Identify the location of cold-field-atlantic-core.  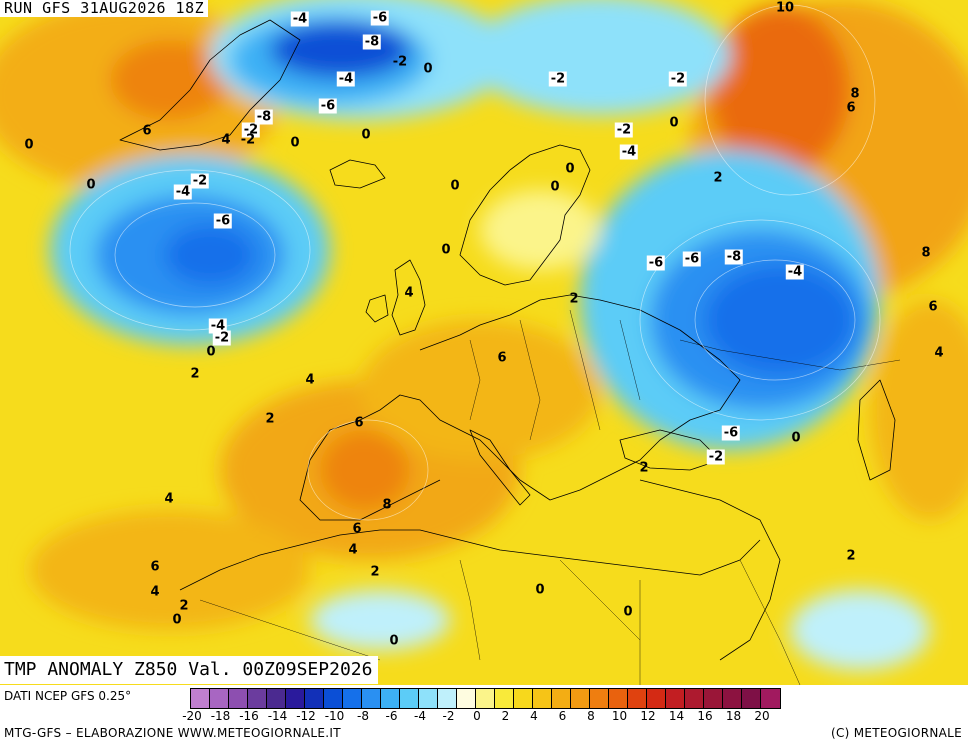
(210, 255).